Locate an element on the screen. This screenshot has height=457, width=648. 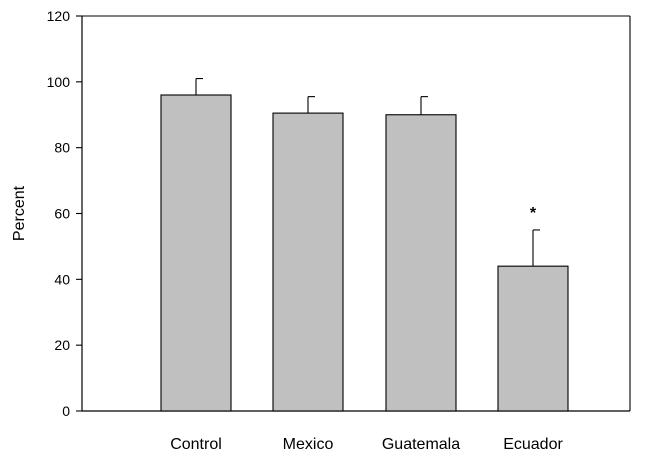
x-tick-label-control: Control is located at coordinates (196, 444).